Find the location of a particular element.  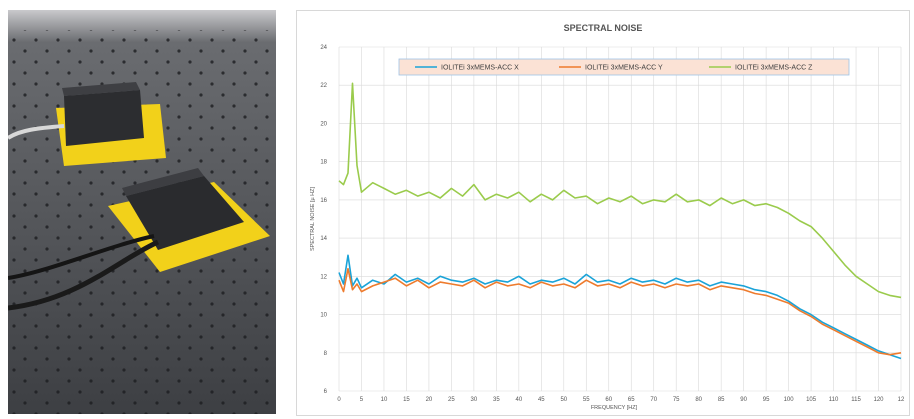

x-tick-label: 65 is located at coordinates (631, 400).